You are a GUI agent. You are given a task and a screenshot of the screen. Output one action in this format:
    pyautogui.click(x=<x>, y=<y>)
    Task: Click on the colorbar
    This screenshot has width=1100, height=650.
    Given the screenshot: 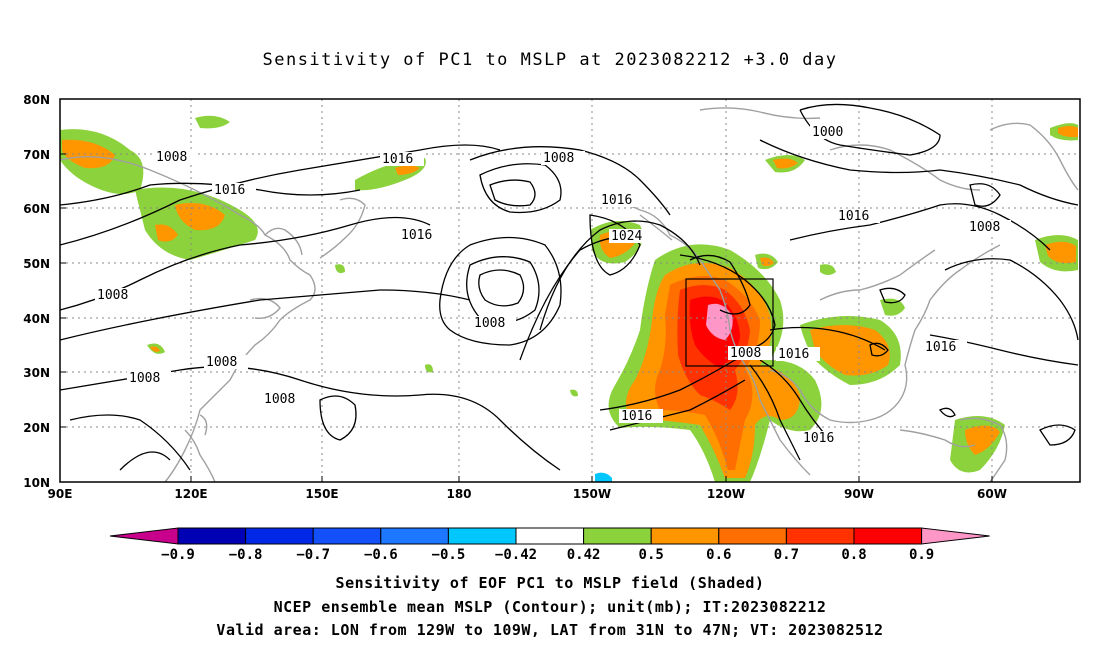 What is the action you would take?
    pyautogui.click(x=549, y=536)
    